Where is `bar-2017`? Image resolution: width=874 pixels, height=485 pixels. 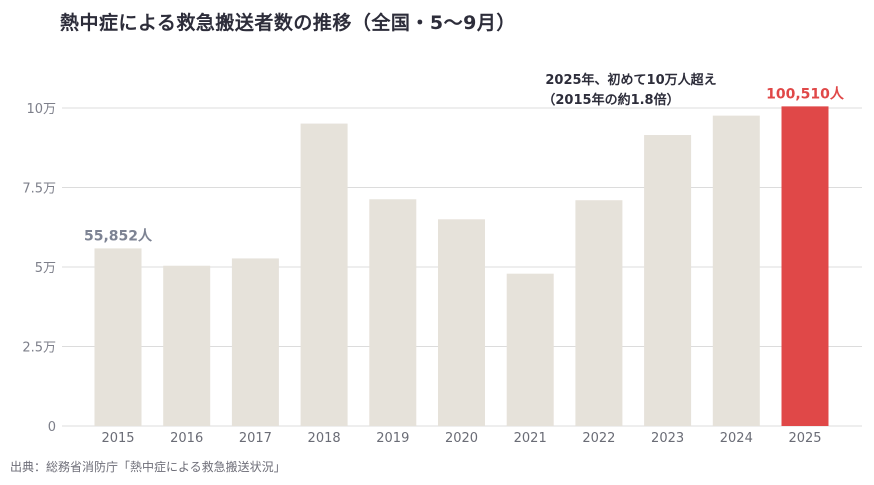
bar-2017 is located at coordinates (255, 342).